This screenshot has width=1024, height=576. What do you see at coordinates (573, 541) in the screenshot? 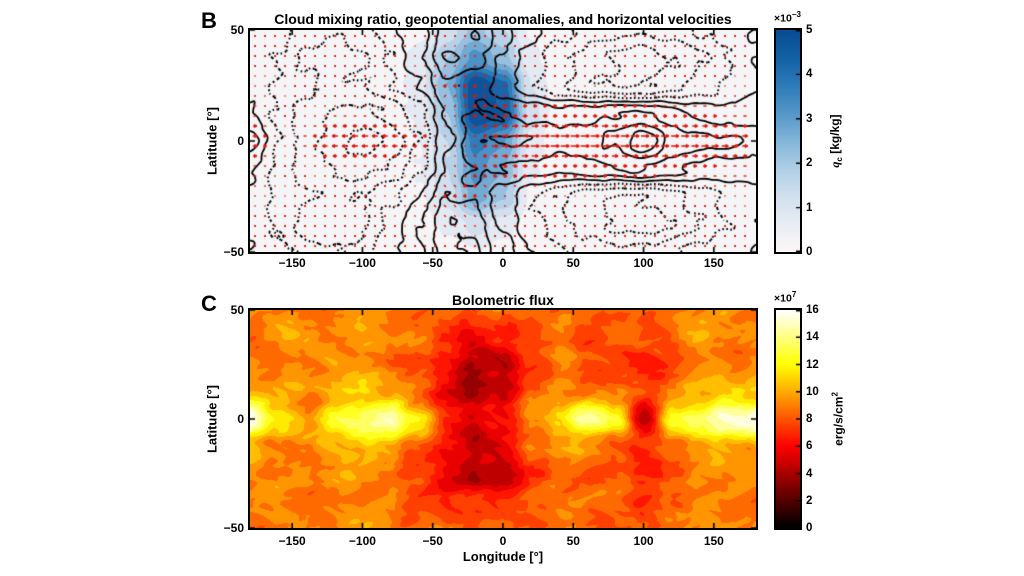
I see `panel-c-x-tick: 50` at bounding box center [573, 541].